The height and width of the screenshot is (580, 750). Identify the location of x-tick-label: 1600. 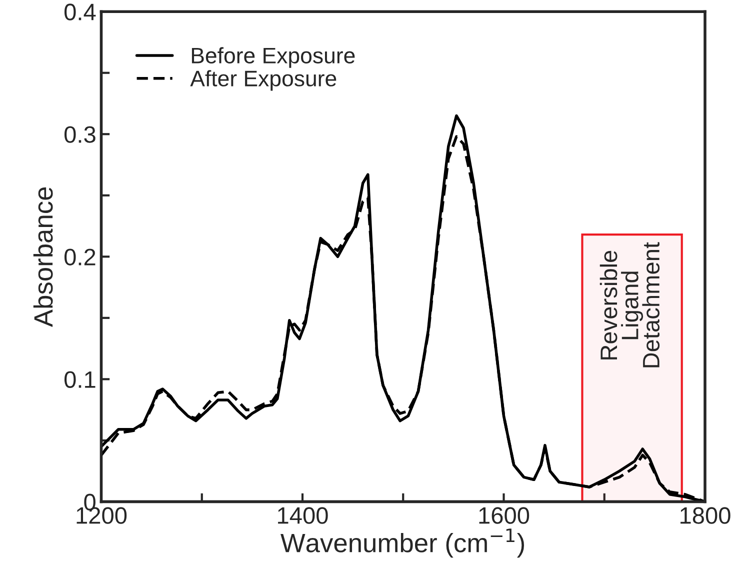
(504, 515).